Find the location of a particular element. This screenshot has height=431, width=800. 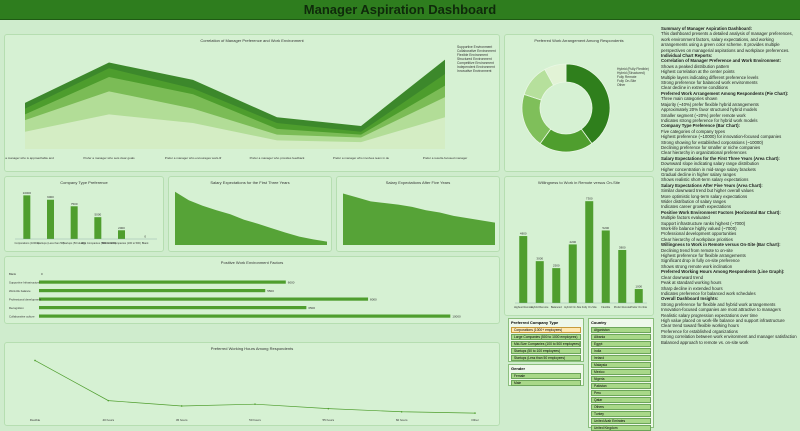

remote-svg-data-label: 4200 is located at coordinates (572, 242).